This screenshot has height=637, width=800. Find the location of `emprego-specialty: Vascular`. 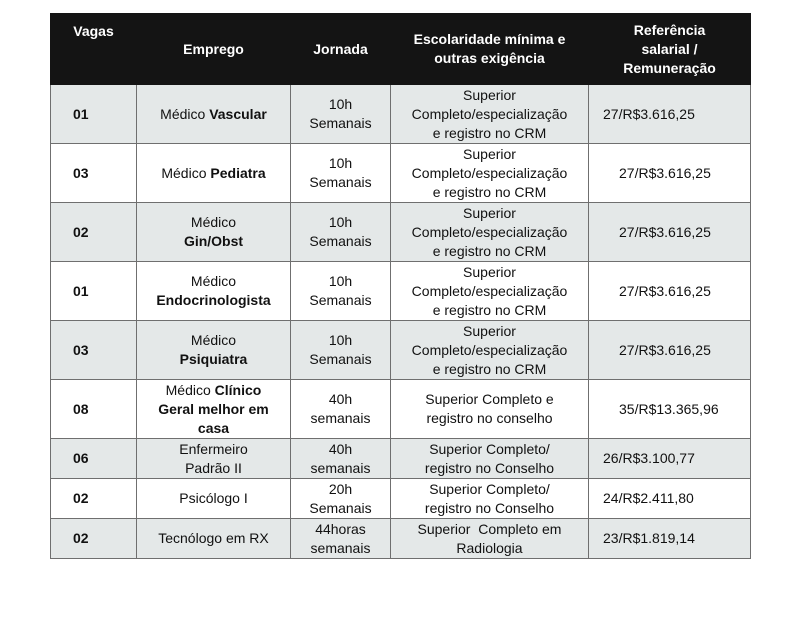

emprego-specialty: Vascular is located at coordinates (238, 113).